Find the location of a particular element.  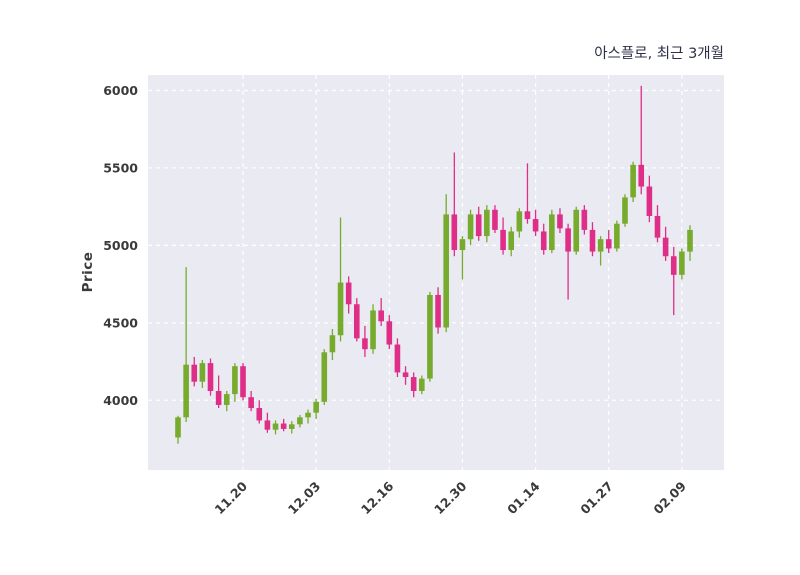

svg-text: 02.09 is located at coordinates (669, 498).